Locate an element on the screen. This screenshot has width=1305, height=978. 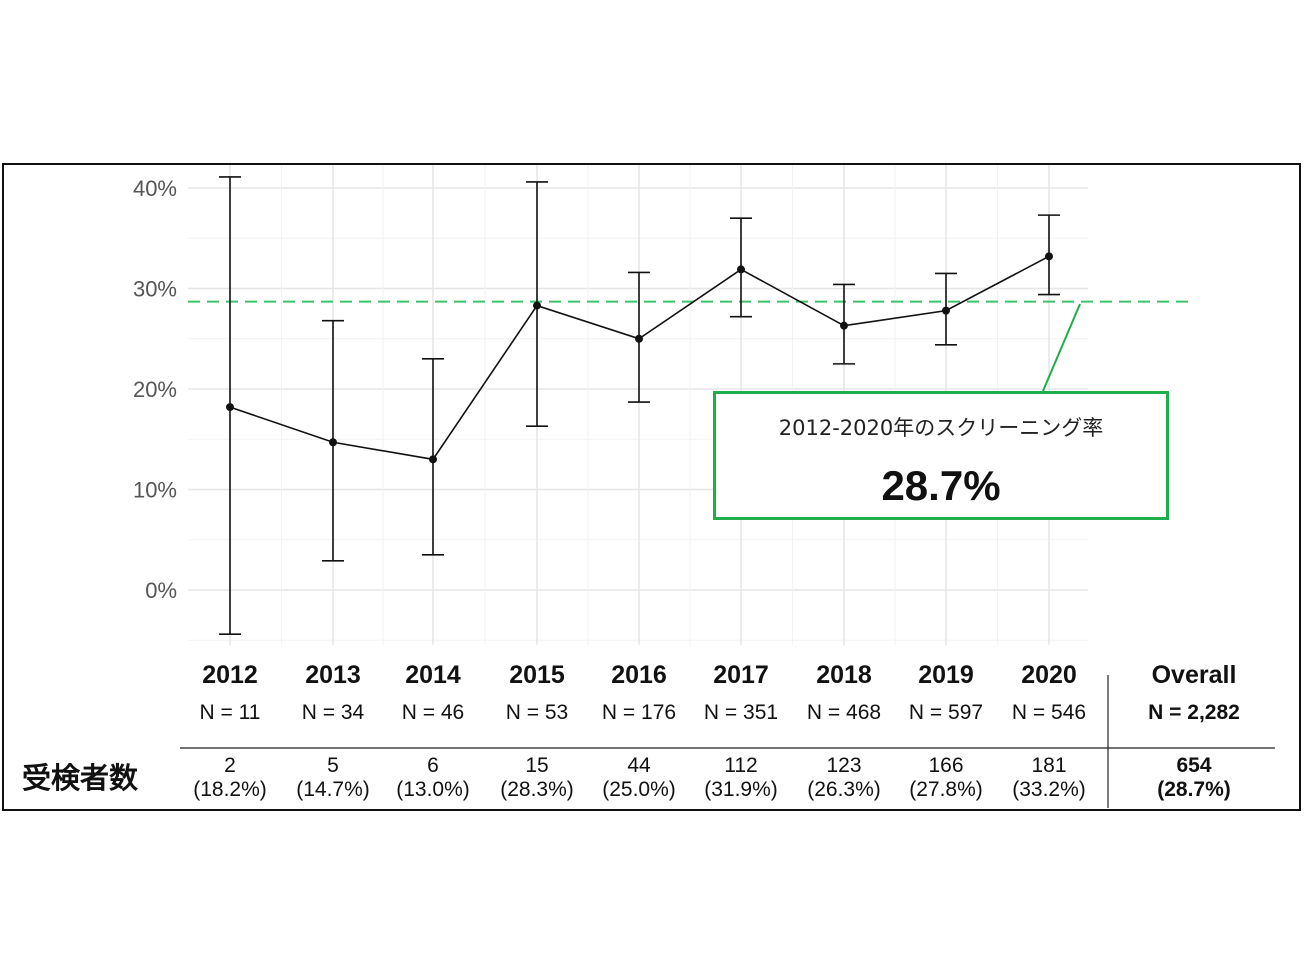
y-tick-label: 30% is located at coordinates (155, 289).